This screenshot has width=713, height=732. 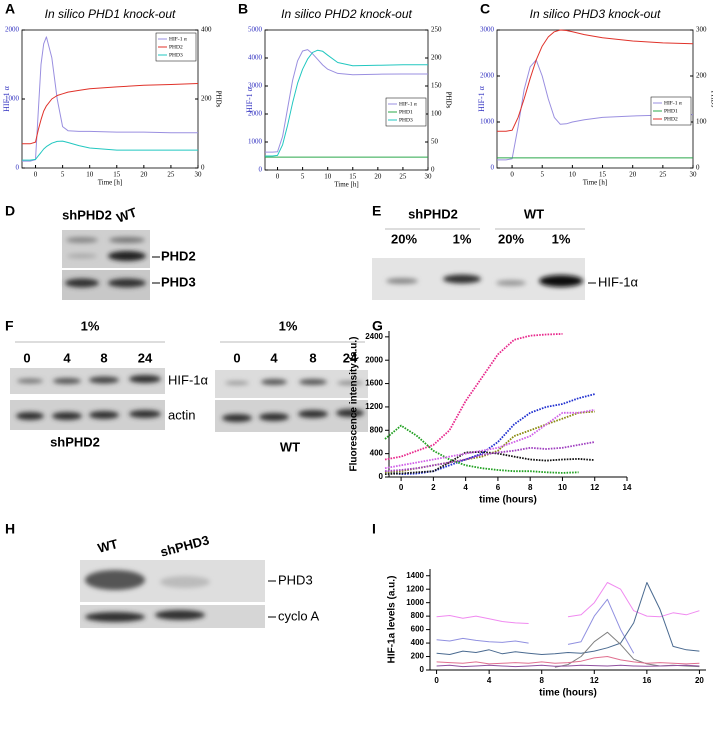 What do you see at coordinates (418, 656) in the screenshot?
I see `y-tick-label: 200` at bounding box center [418, 656].